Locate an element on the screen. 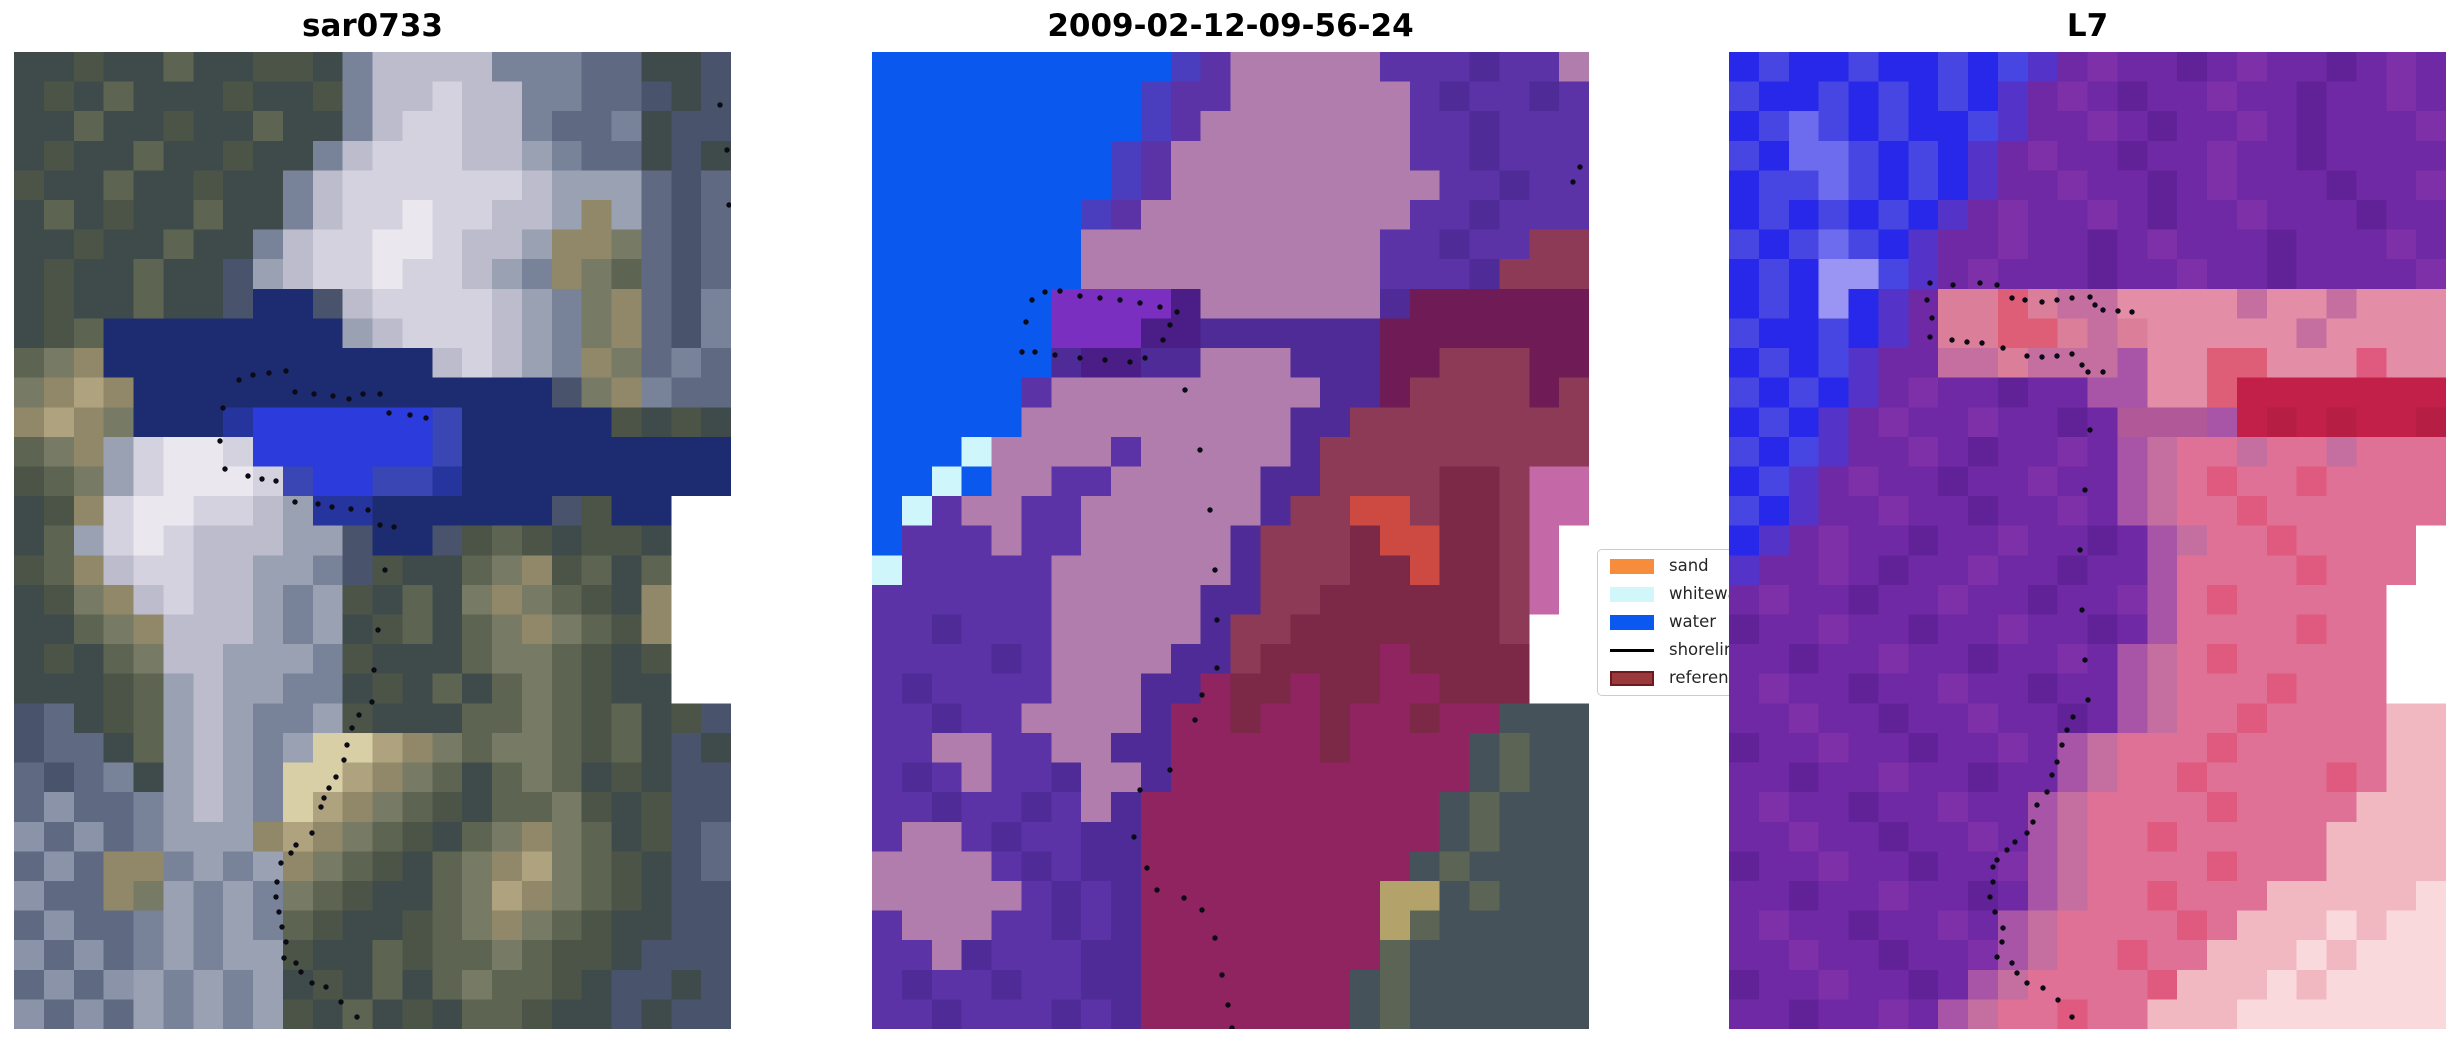  water-swatch is located at coordinates (1632, 622).